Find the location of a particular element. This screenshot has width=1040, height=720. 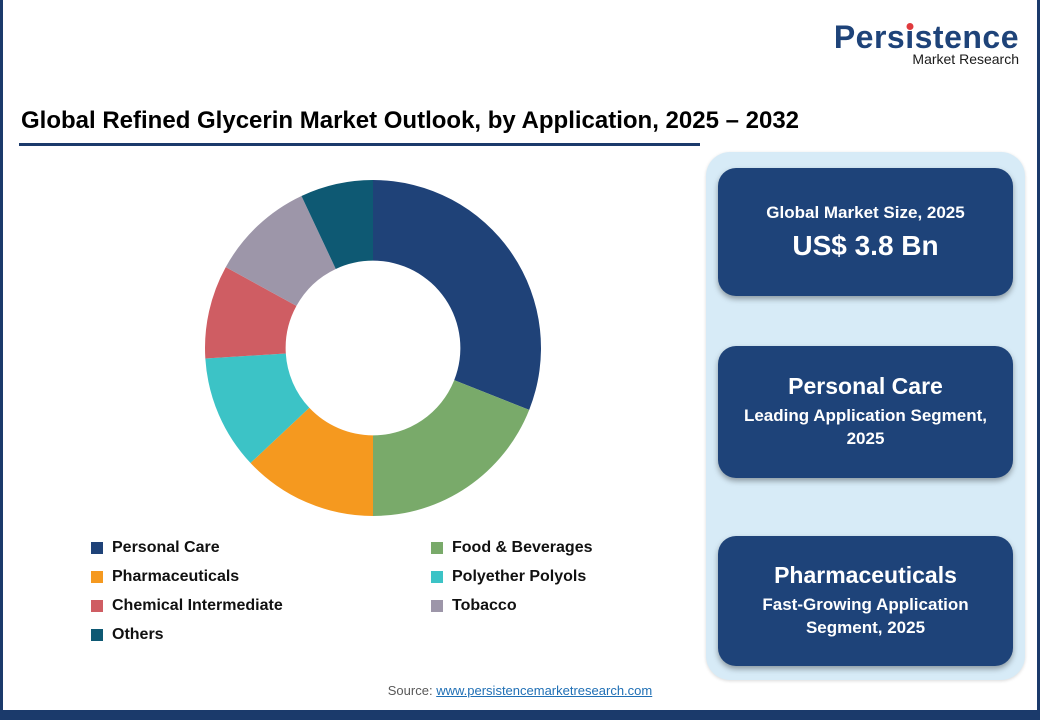

legend-item-tobacco: Tobacco is located at coordinates (511, 606).